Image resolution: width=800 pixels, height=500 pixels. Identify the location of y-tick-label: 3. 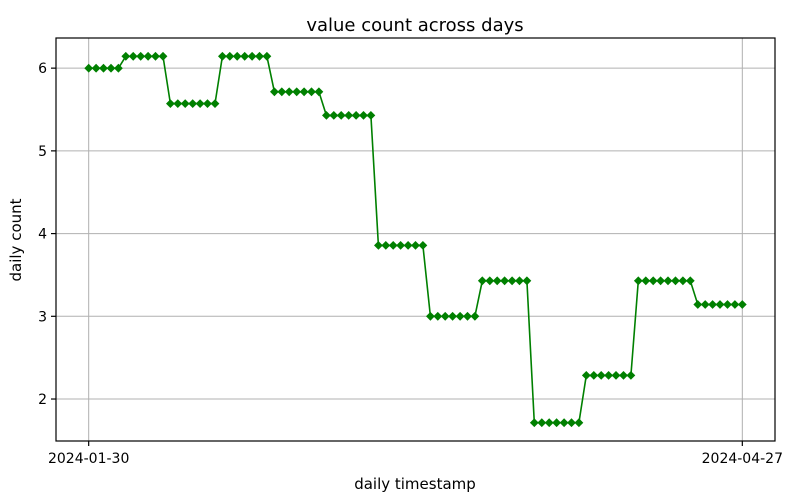
(42, 317).